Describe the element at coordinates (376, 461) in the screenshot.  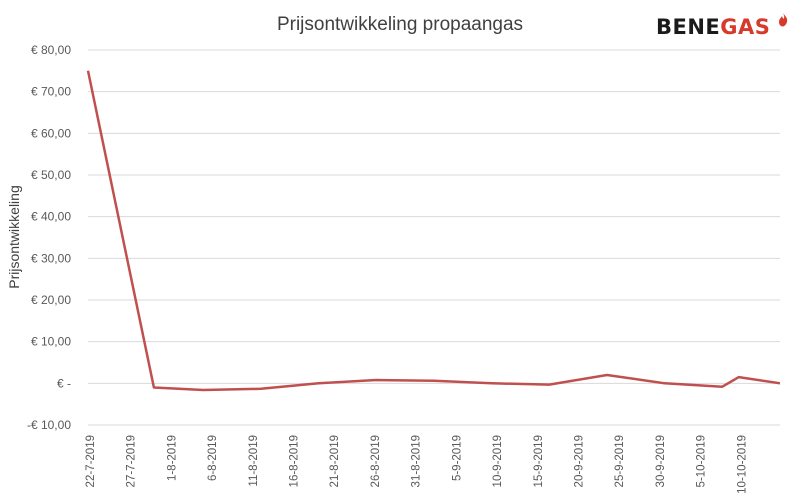
I see `x-tick-label: 26-8-2019` at that location.